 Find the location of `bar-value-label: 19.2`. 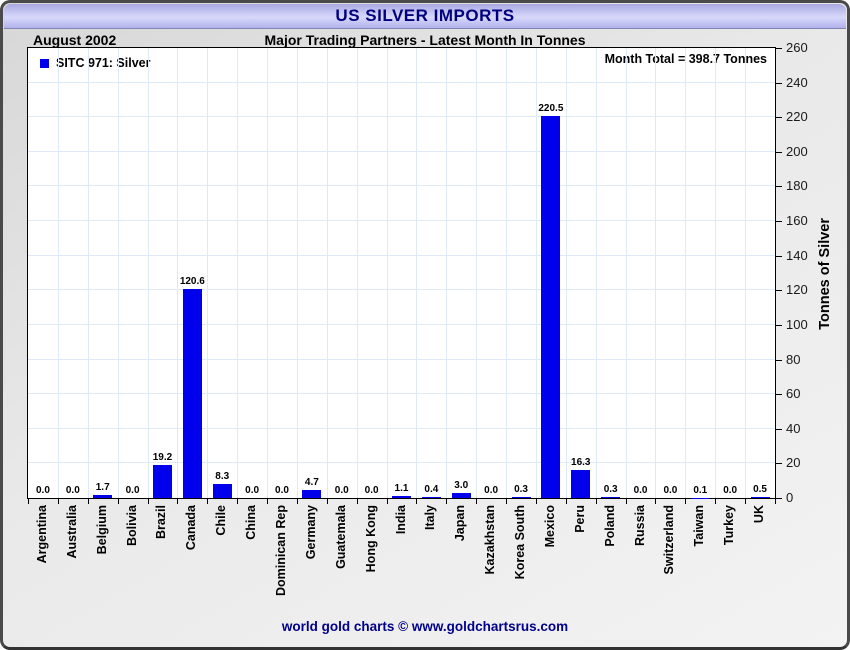

bar-value-label: 19.2 is located at coordinates (162, 457).